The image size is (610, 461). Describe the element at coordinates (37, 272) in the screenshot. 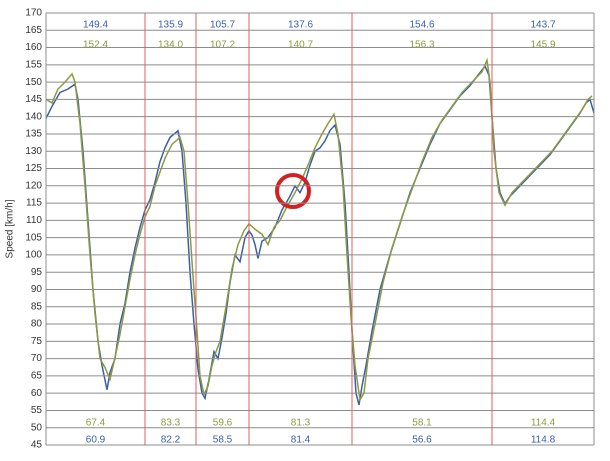

I see `y-tick-label: 95` at that location.